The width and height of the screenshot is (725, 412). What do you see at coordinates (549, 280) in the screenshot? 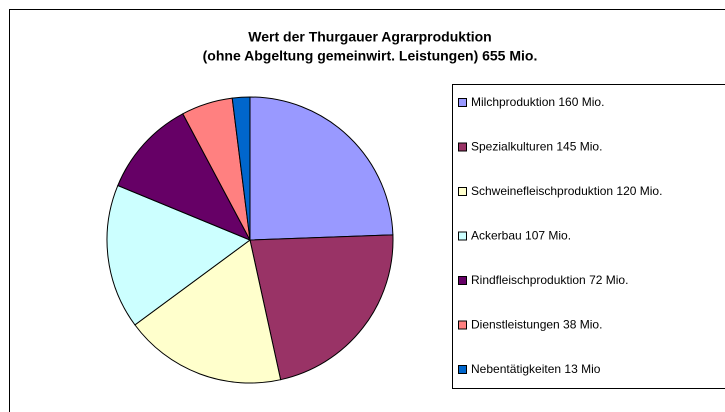
I see `legend-label: Rindfleischproduktion 72 Mio.` at bounding box center [549, 280].